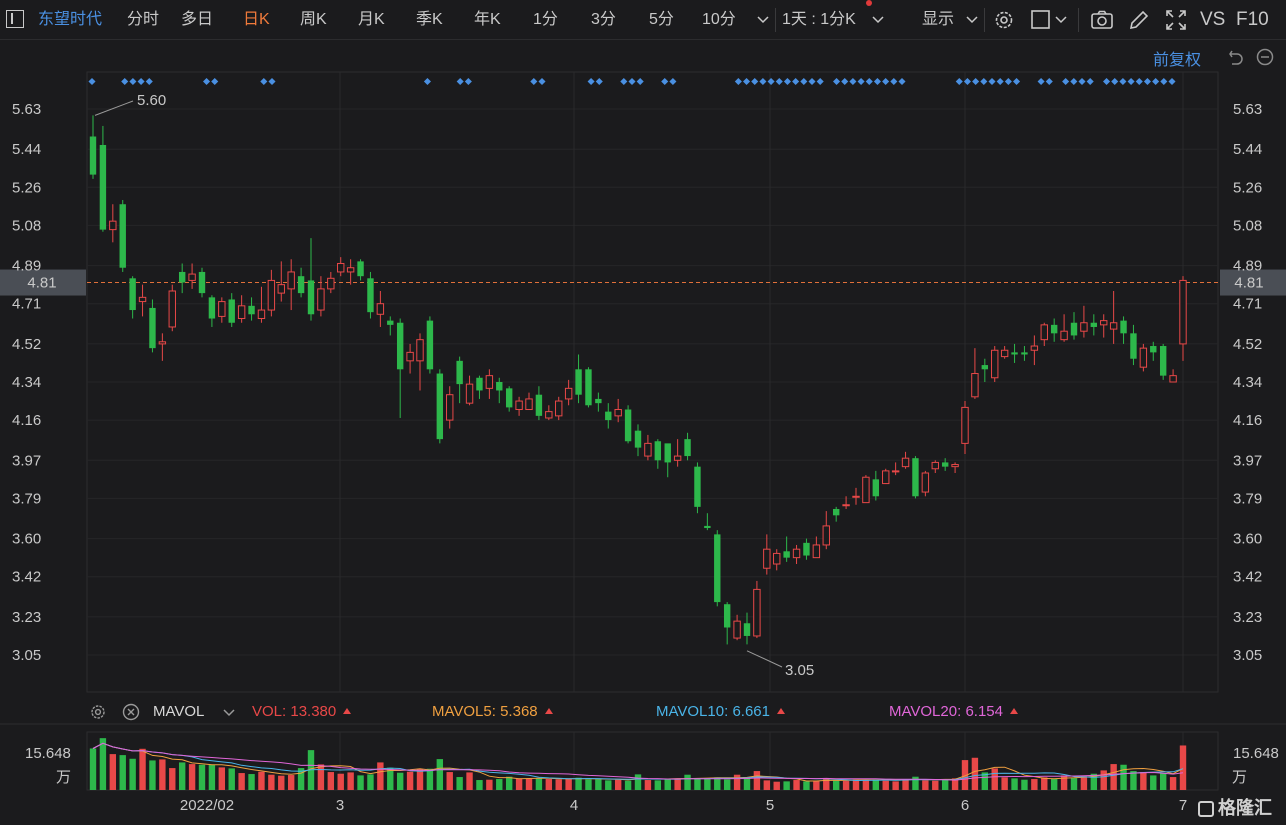 Image resolution: width=1286 pixels, height=825 pixels. I want to click on adjust-mode-button: 前复权, so click(1177, 60).